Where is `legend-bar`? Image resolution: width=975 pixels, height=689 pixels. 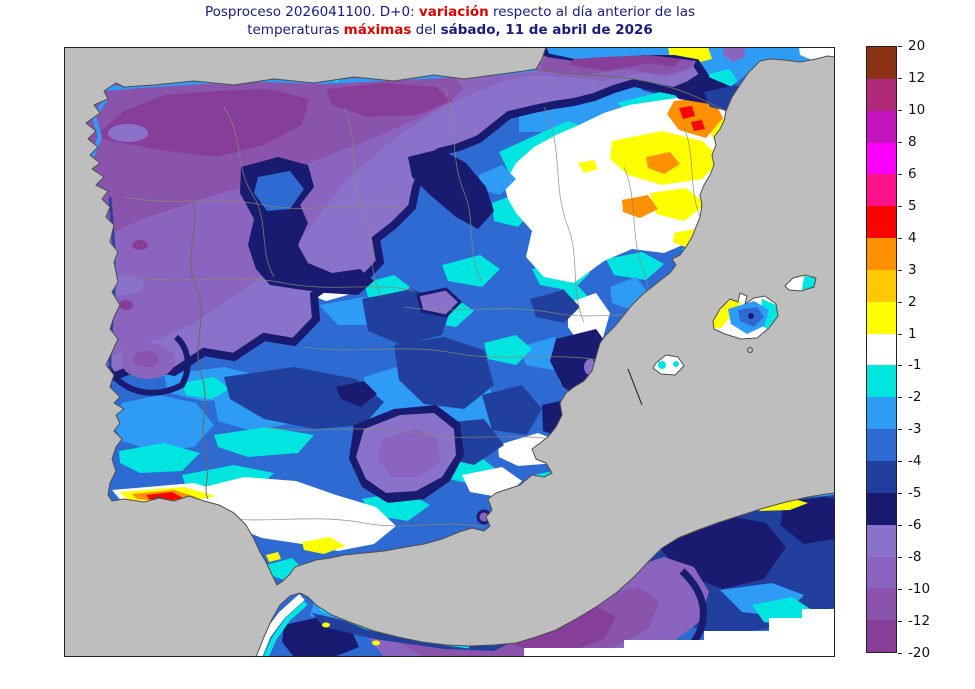
legend-bar is located at coordinates (881, 349).